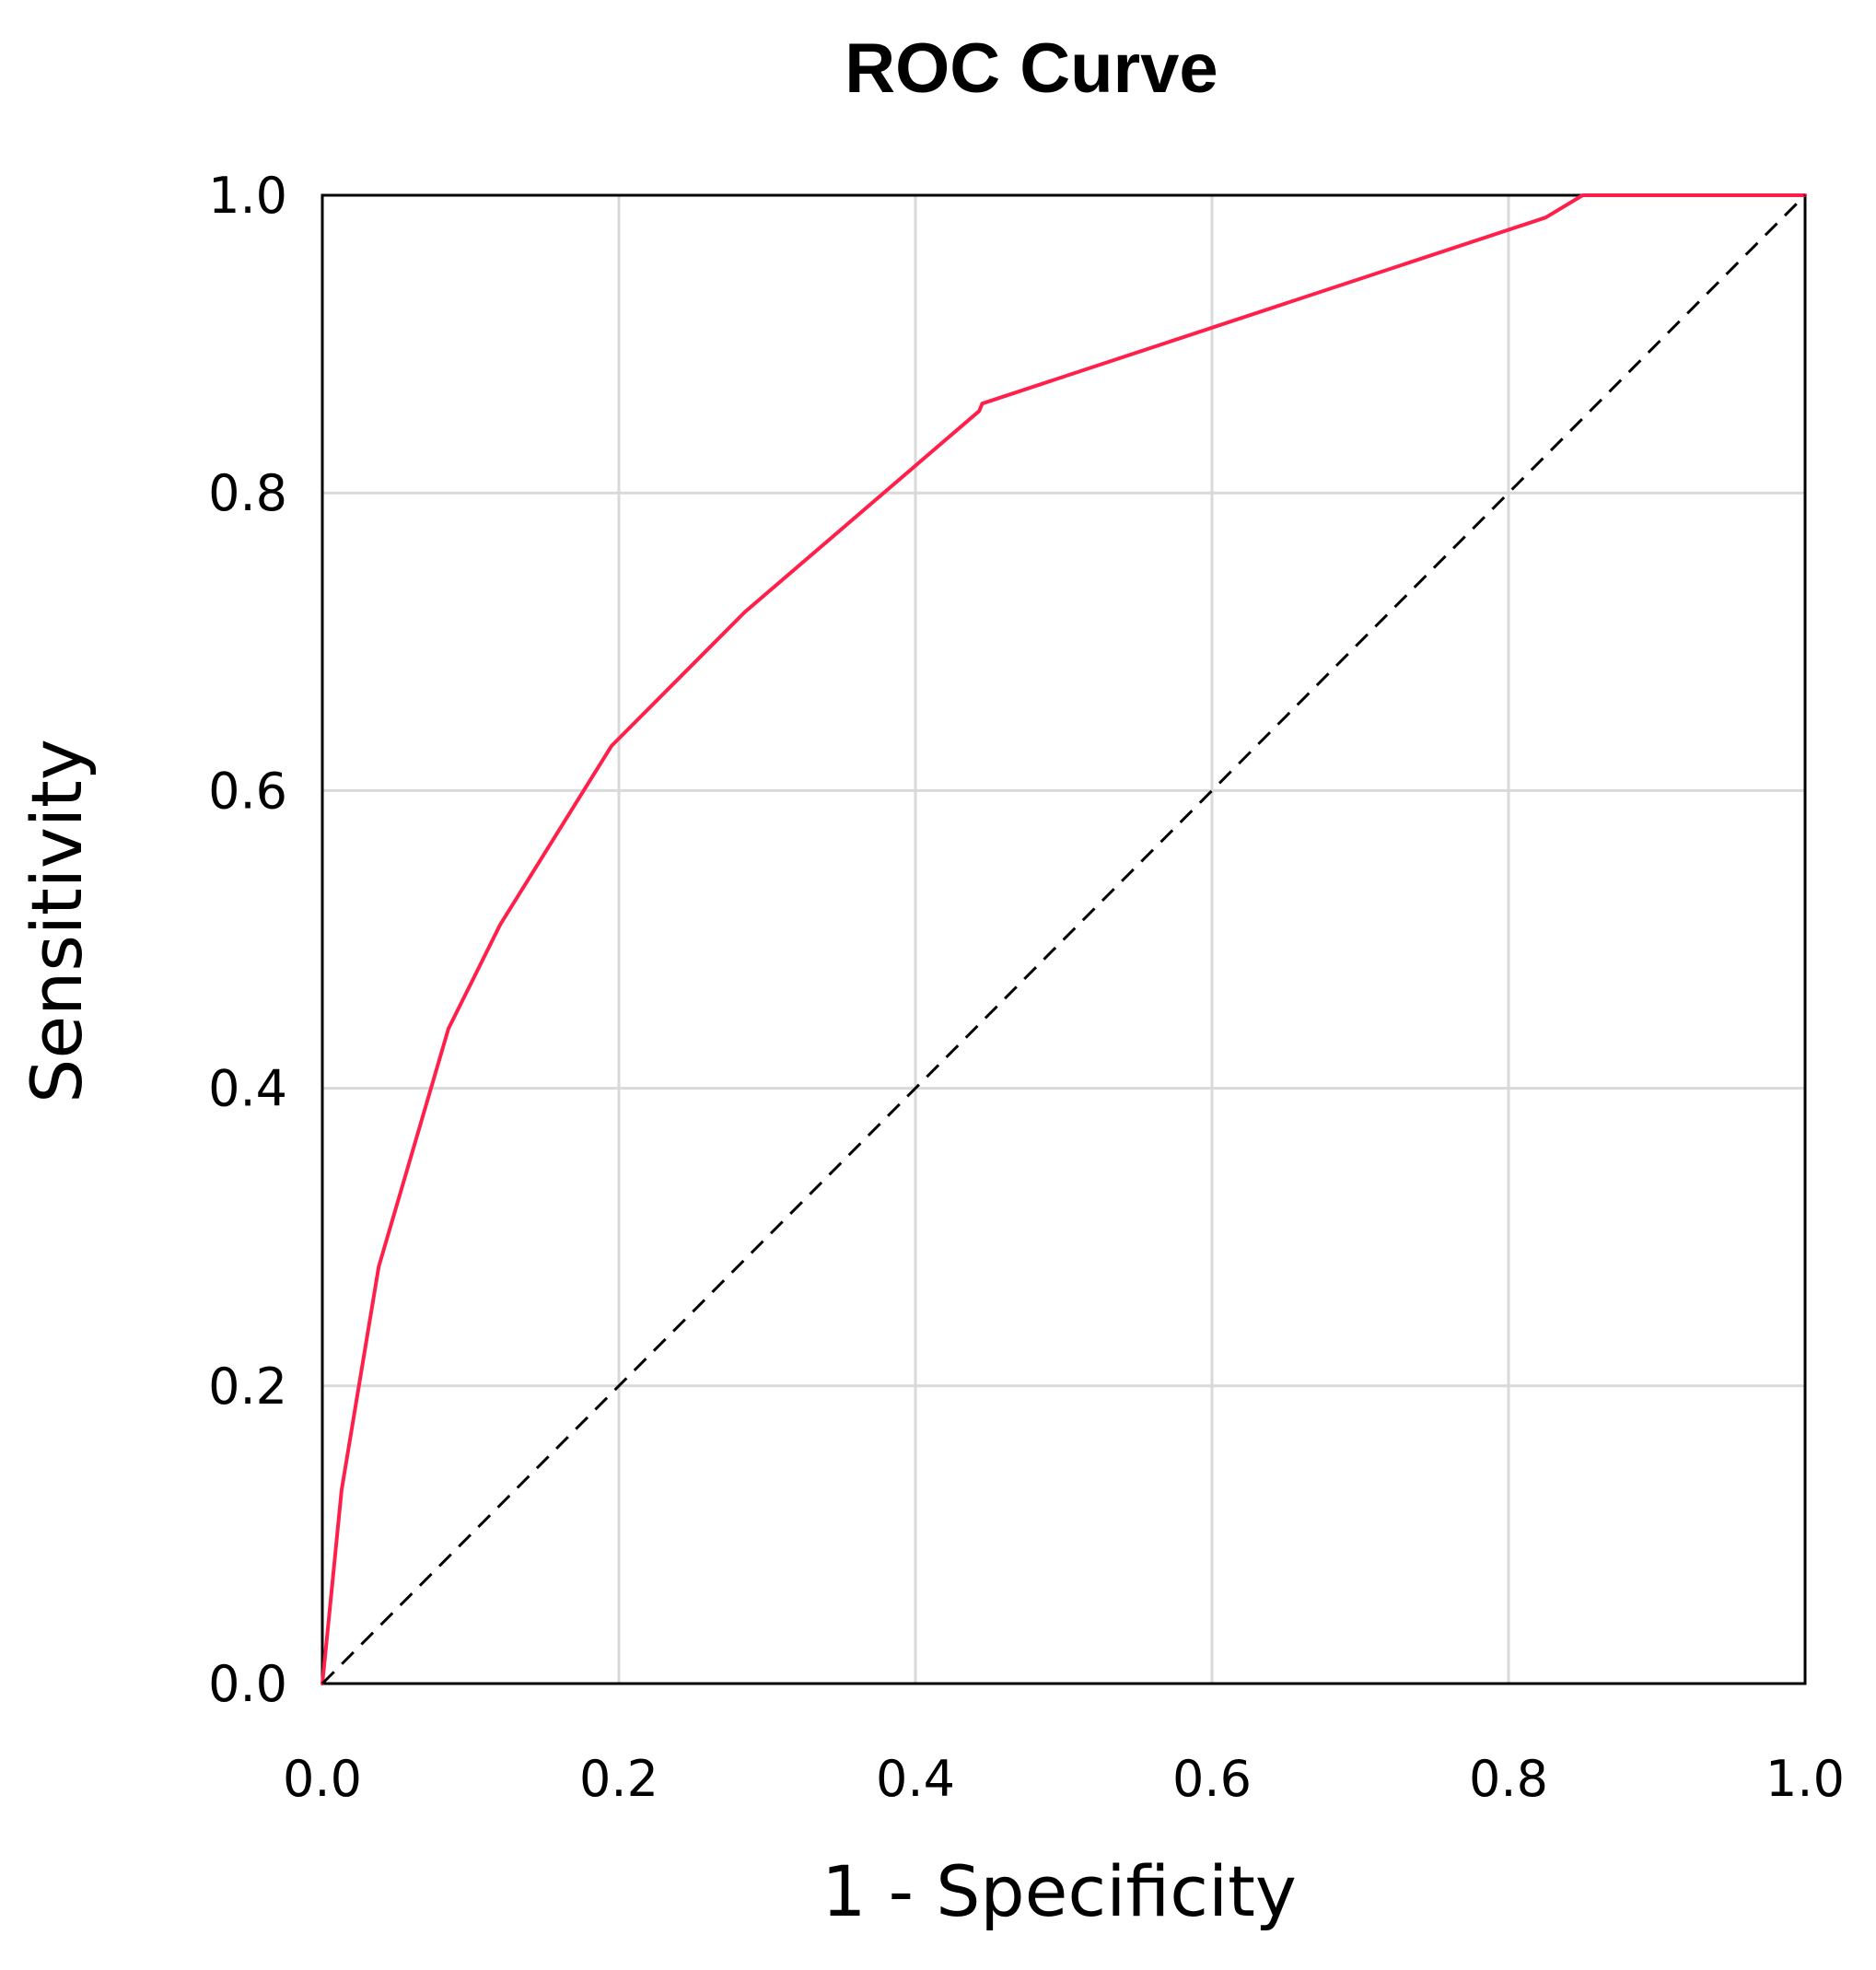 This screenshot has height=1970, width=1876. Describe the element at coordinates (247, 791) in the screenshot. I see `y-tick-label: 0.6` at that location.